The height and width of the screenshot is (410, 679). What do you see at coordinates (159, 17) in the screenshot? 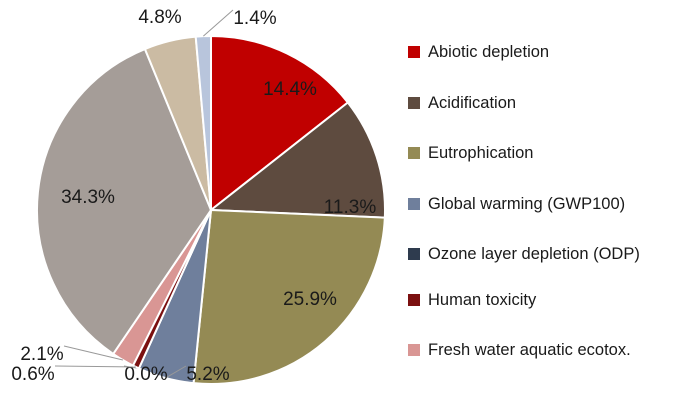
I see `data-label: 4.8%` at bounding box center [159, 17].